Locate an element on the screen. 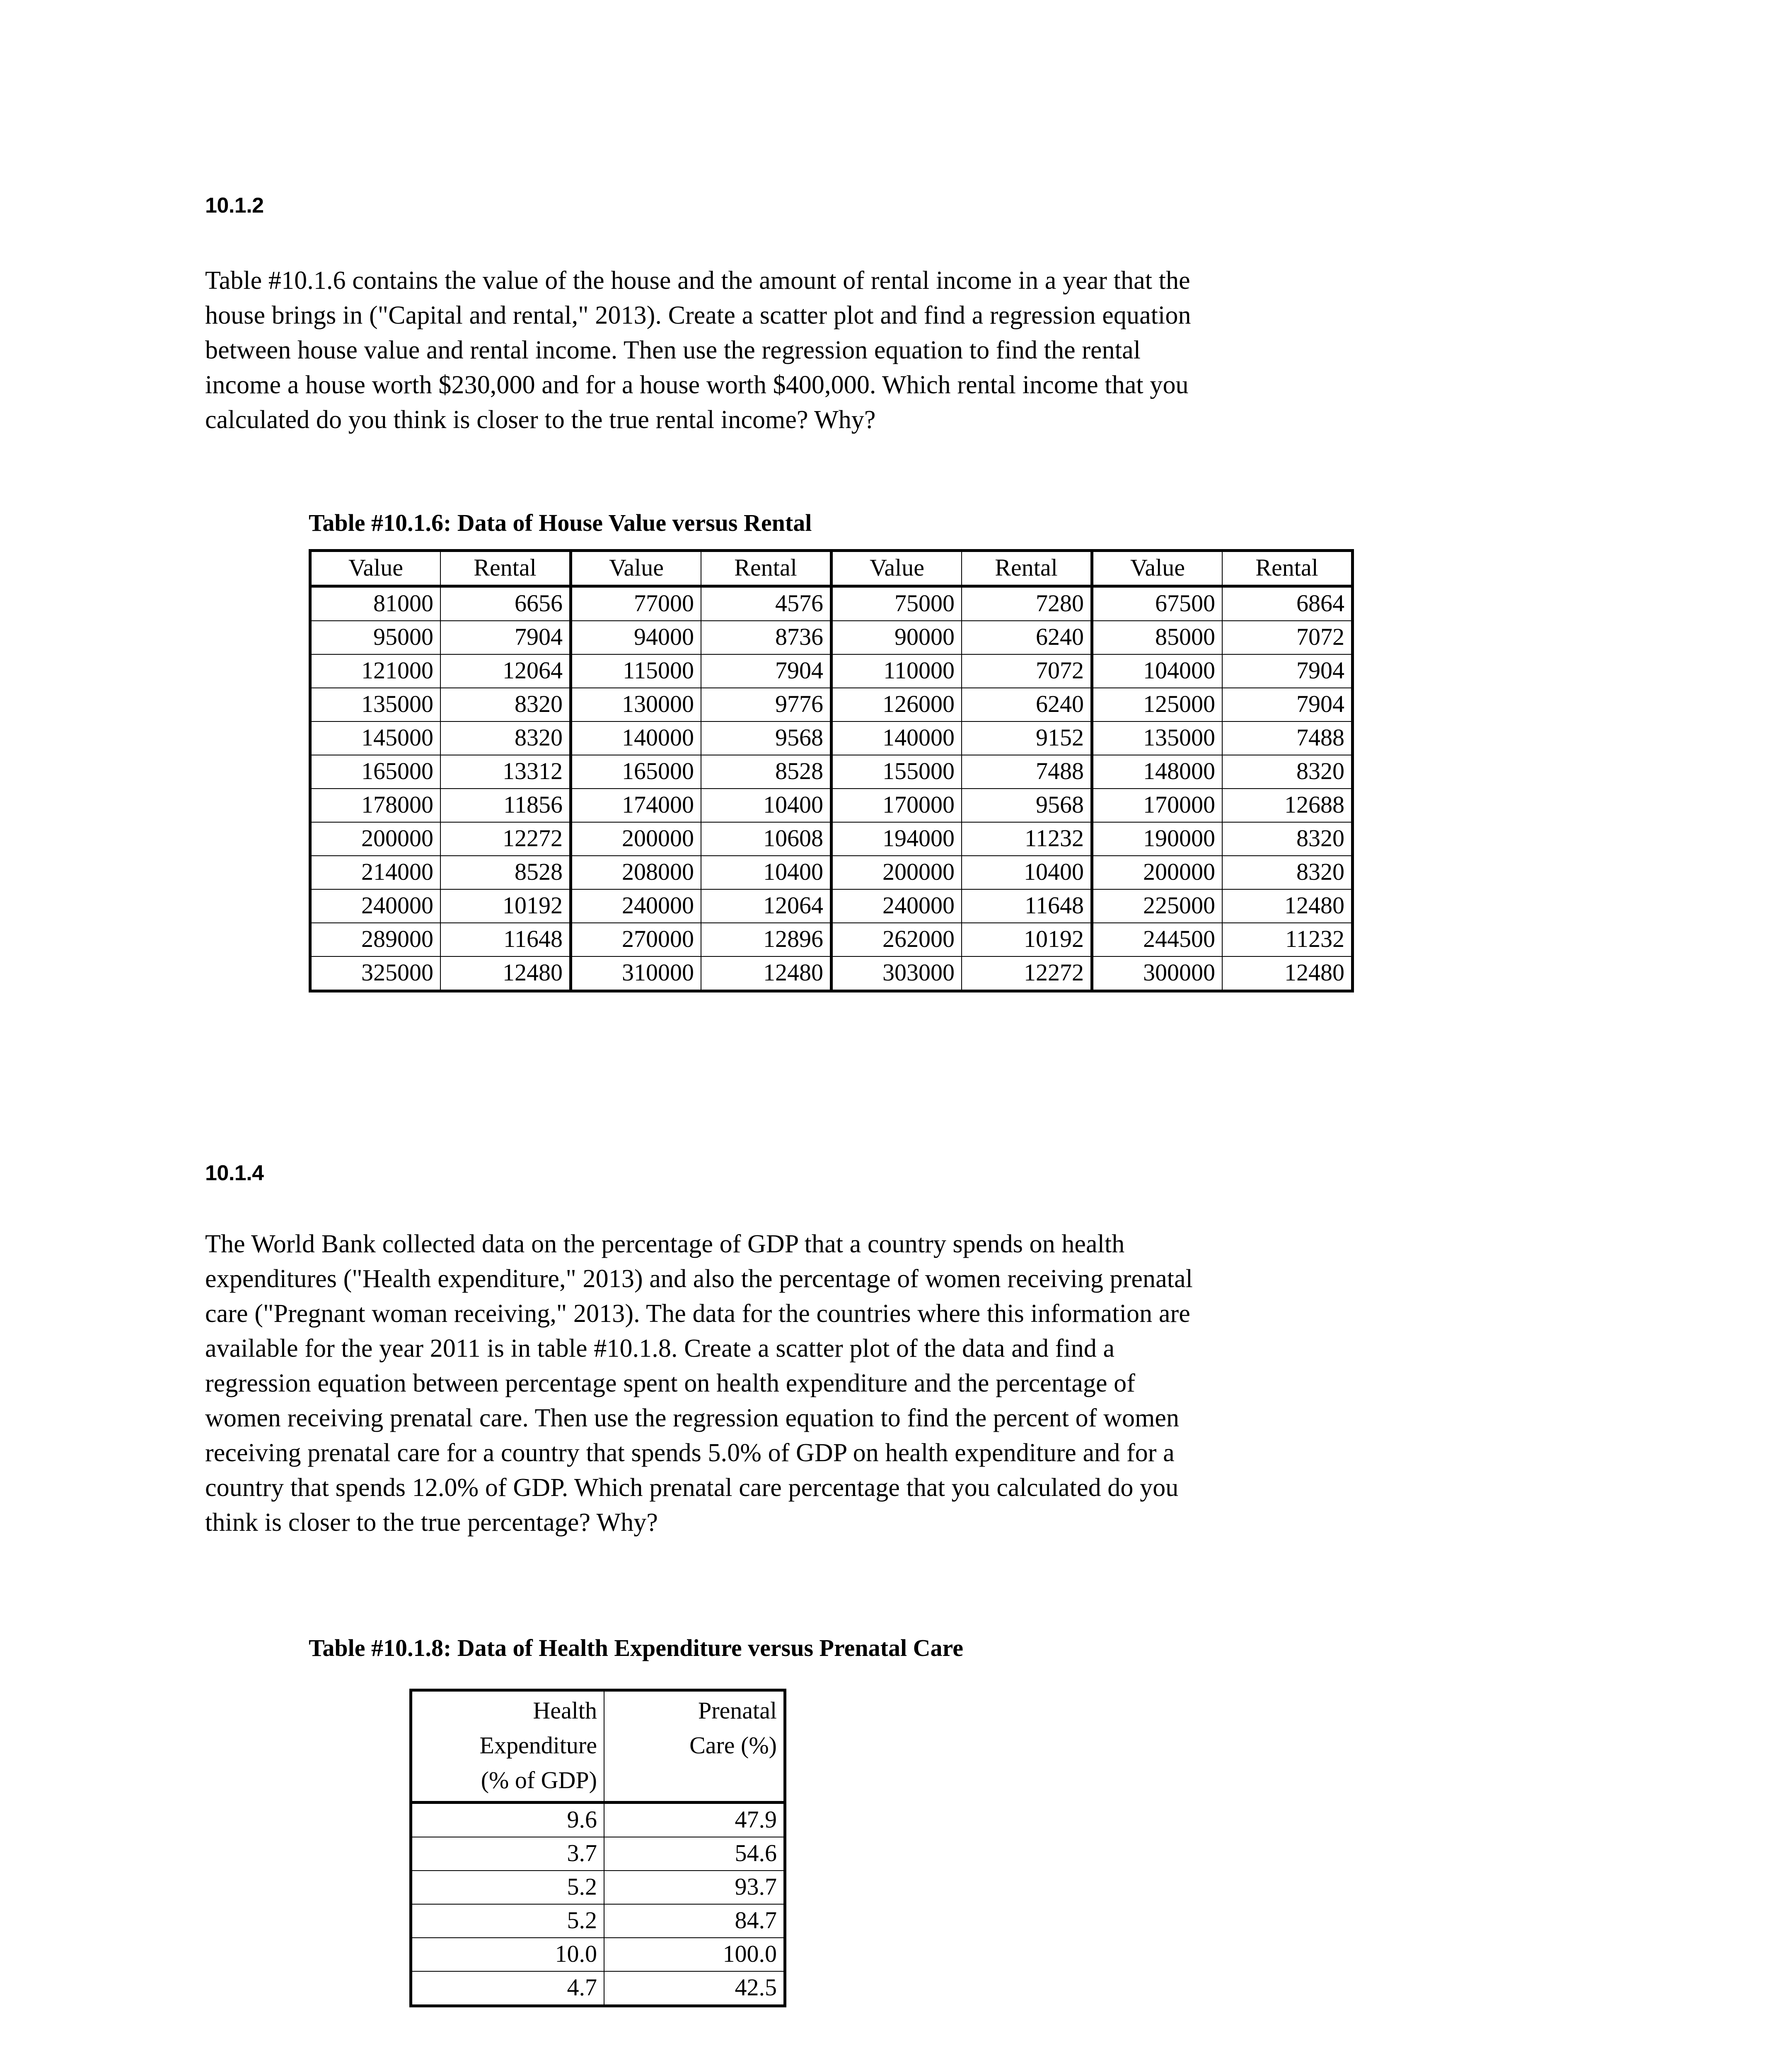  col-header-rental-4: Rental is located at coordinates (1288, 568).